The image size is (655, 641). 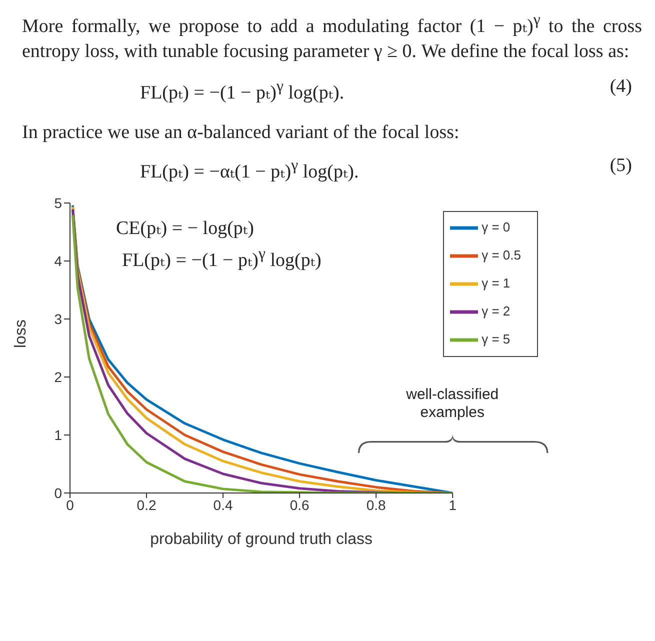 What do you see at coordinates (249, 170) in the screenshot?
I see `text: FL(pₜ) = −αₜ(1 − pₜ)$^{γ}$ log(pₜ).` at bounding box center [249, 170].